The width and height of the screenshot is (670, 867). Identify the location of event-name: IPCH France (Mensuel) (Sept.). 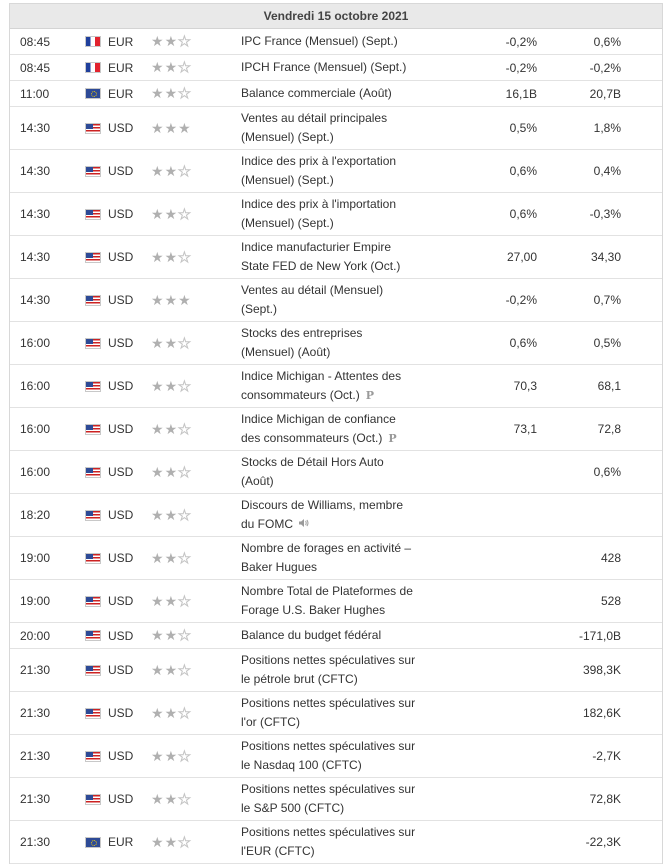
(336, 67).